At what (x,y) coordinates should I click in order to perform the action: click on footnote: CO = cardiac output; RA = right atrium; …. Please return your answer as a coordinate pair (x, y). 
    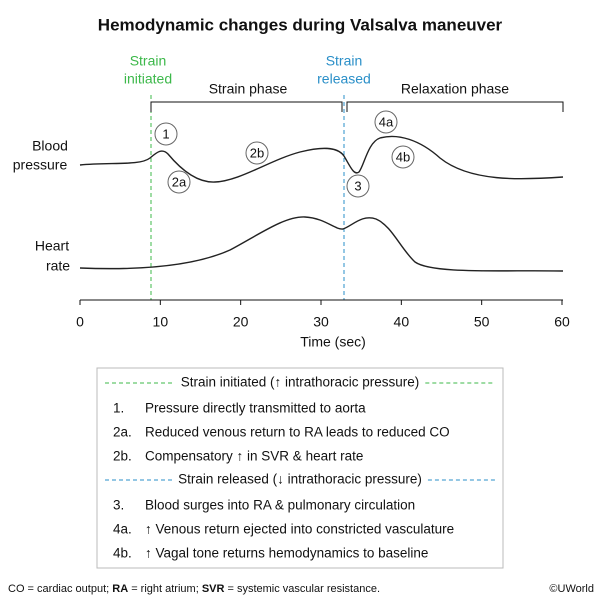
    Looking at the image, I should click on (194, 589).